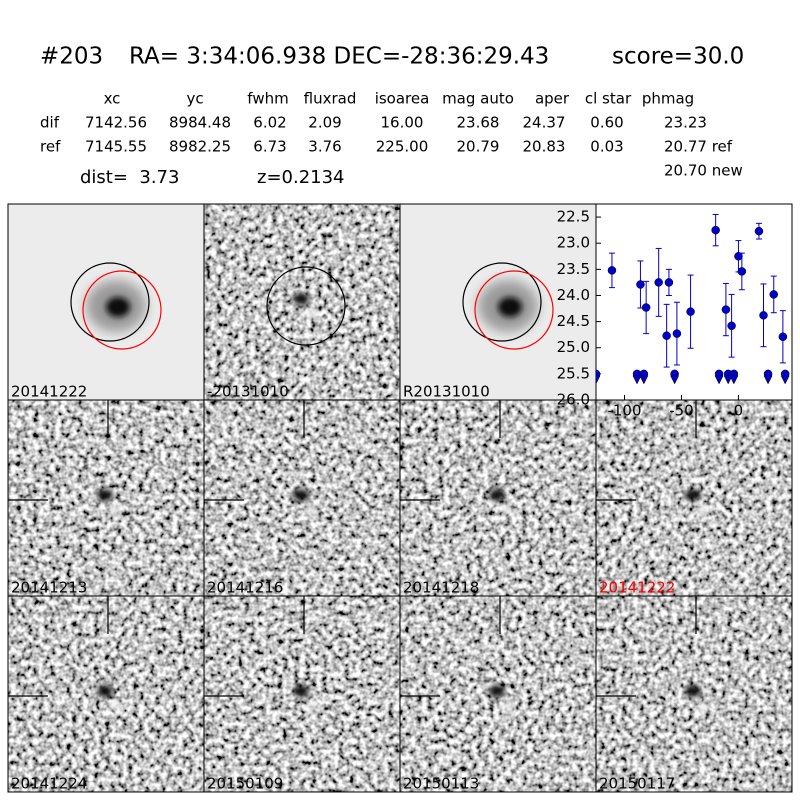 The height and width of the screenshot is (804, 800). What do you see at coordinates (624, 411) in the screenshot?
I see `x-tick-label: -100` at bounding box center [624, 411].